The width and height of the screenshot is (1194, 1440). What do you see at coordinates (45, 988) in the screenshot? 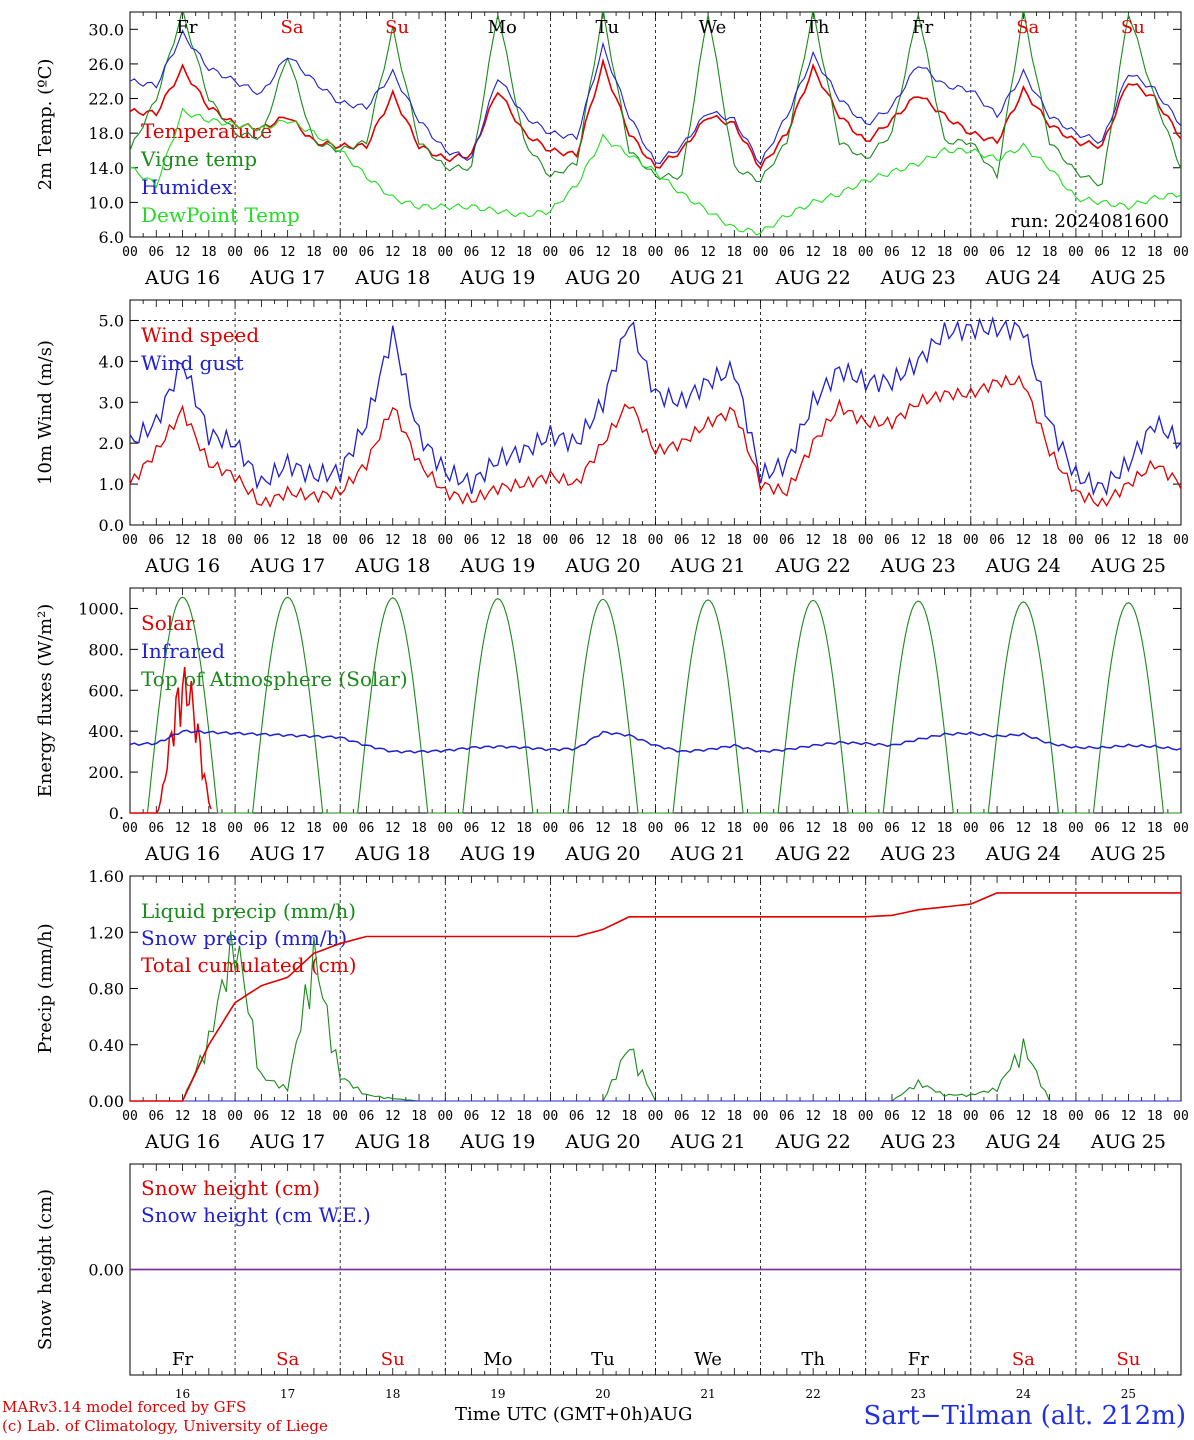
I see `y-axis-label: Precip (mm/h)` at bounding box center [45, 988].